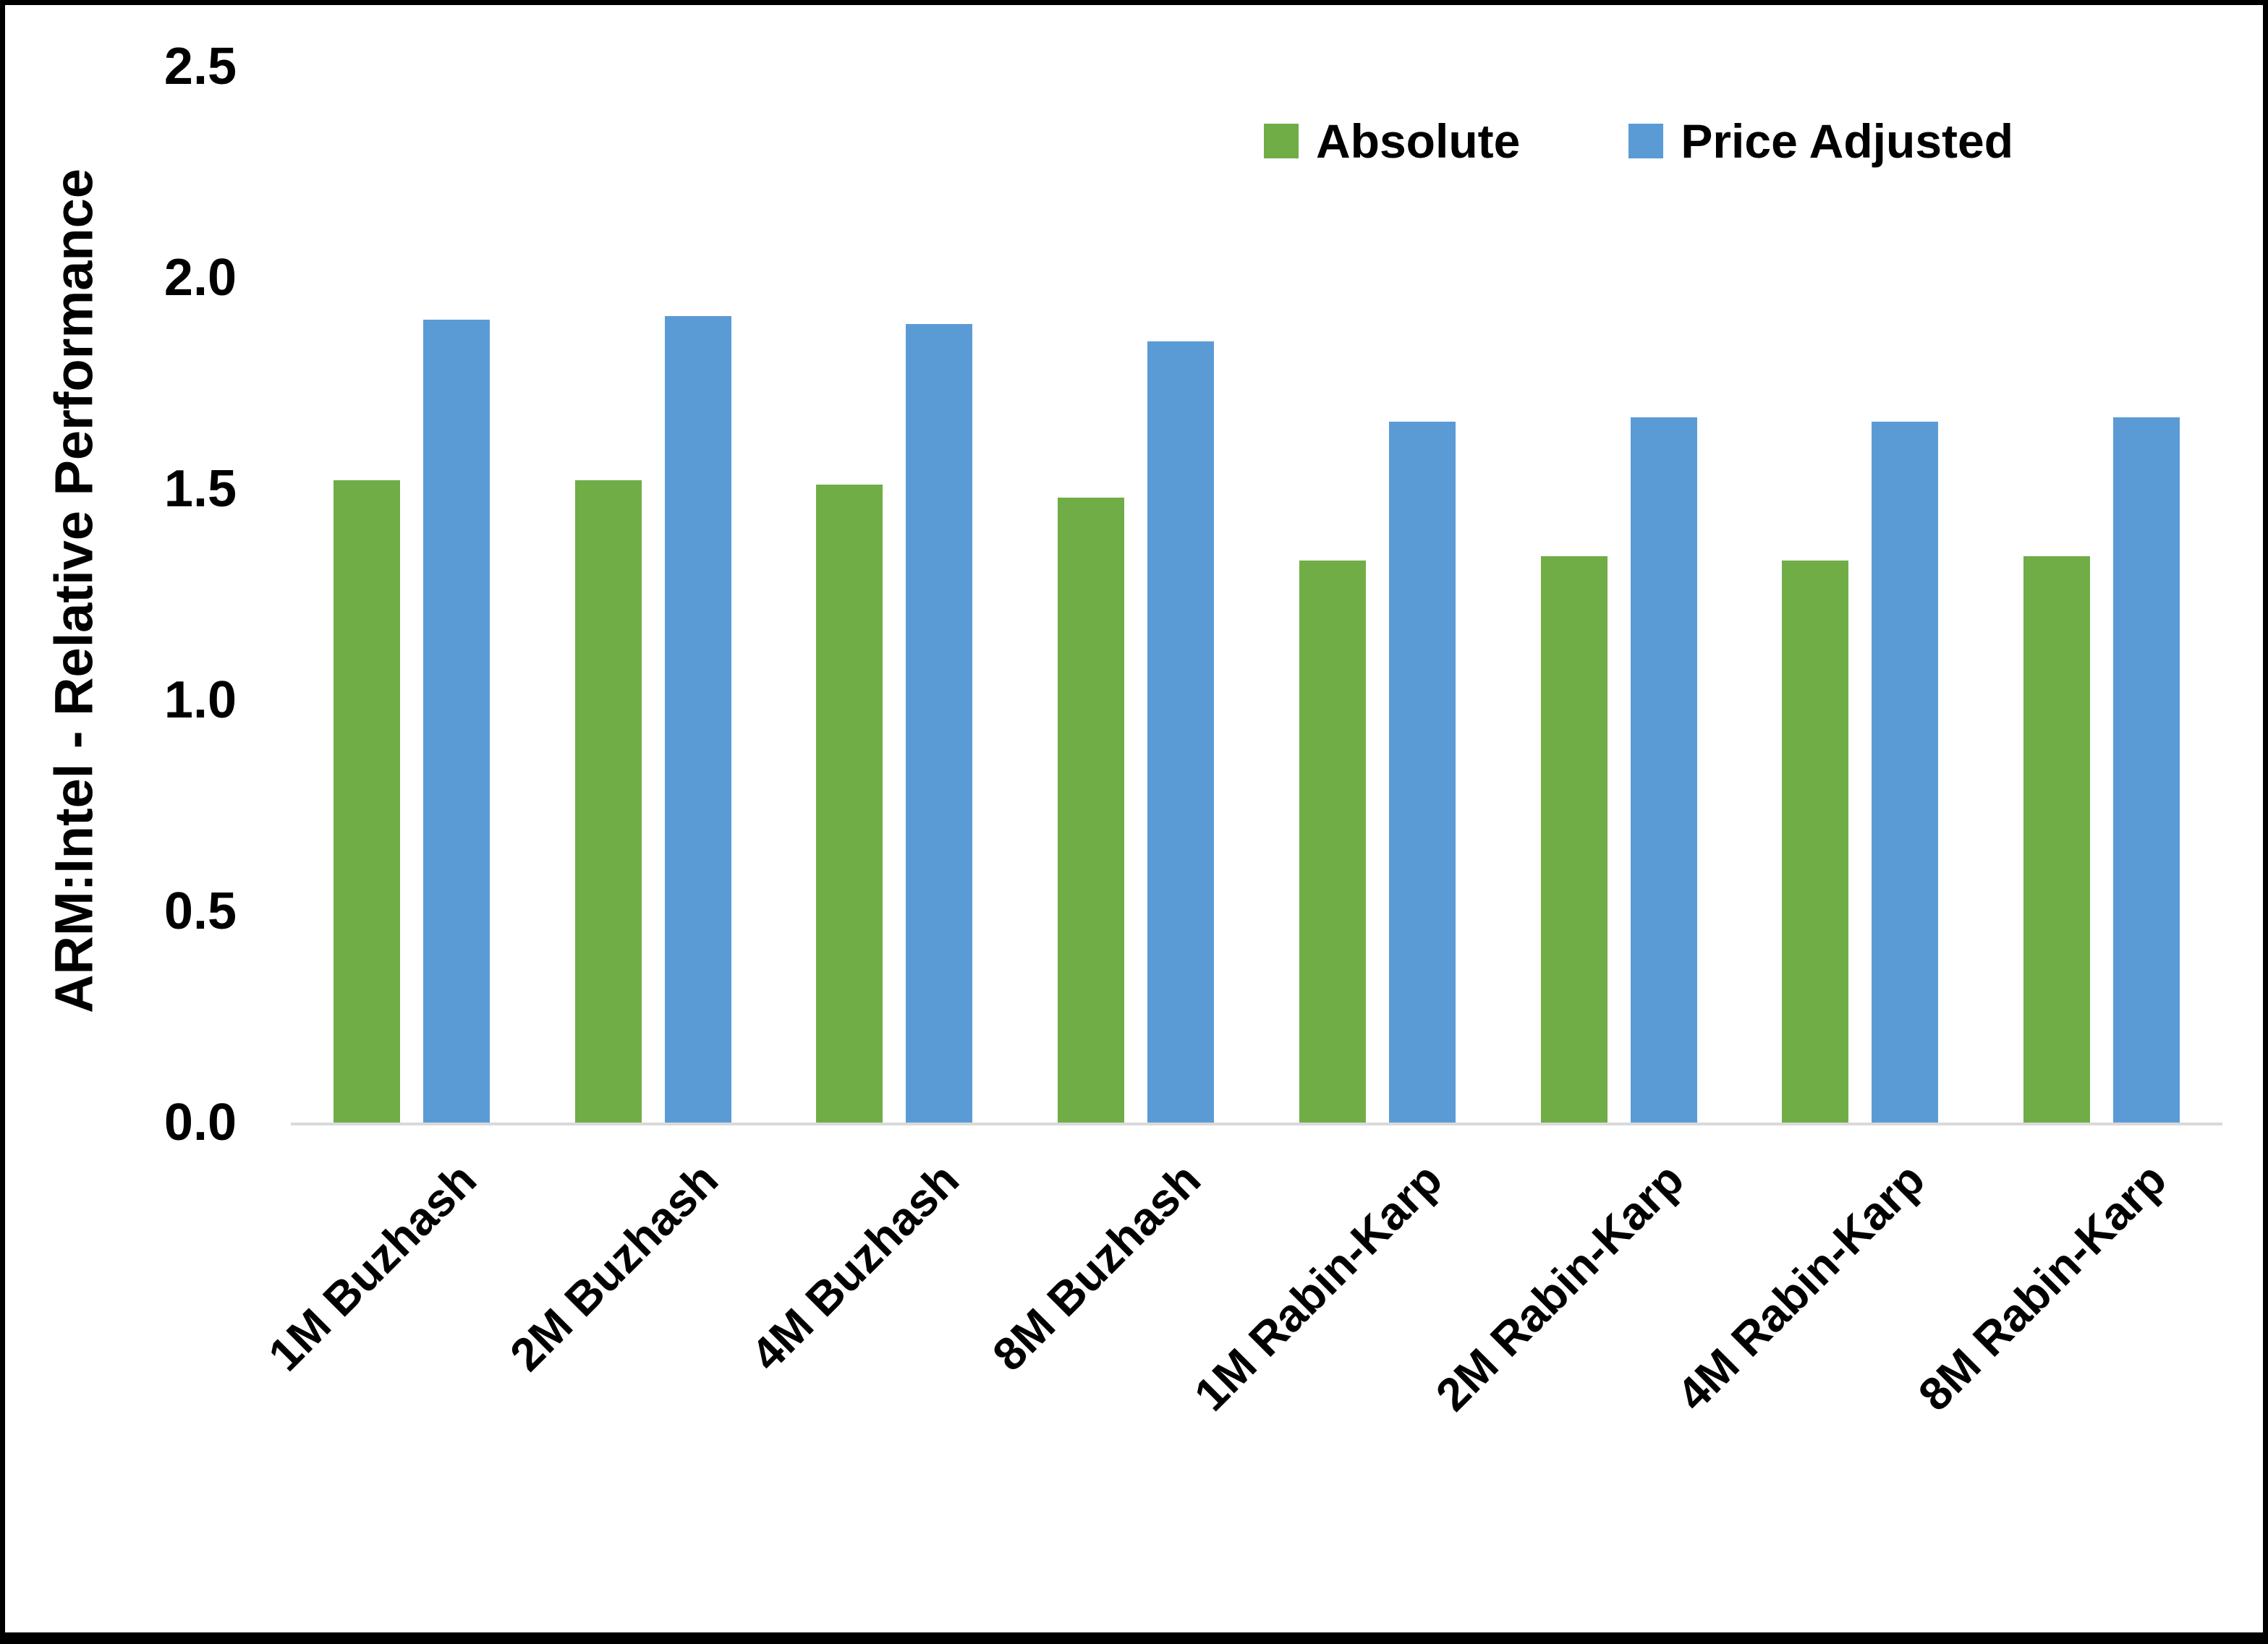 The width and height of the screenshot is (2268, 1644). Describe the element at coordinates (372, 1267) in the screenshot. I see `x-tick-label: 1M Buzhash` at that location.